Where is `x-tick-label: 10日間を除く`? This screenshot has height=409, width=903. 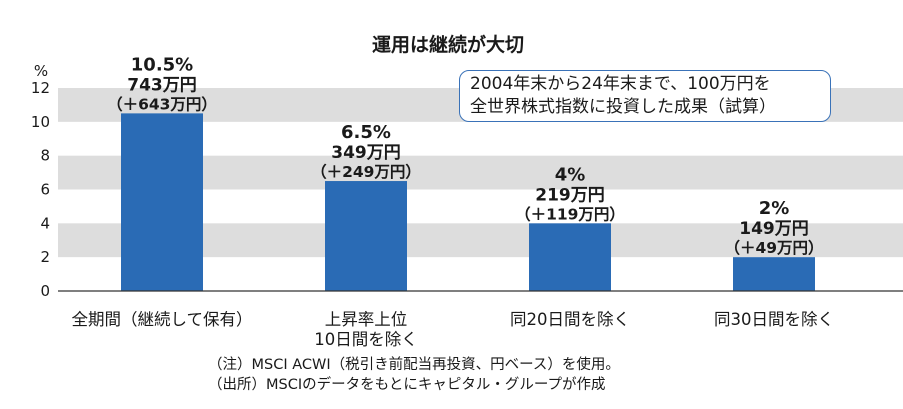
x-tick-label: 10日間を除く is located at coordinates (366, 339).